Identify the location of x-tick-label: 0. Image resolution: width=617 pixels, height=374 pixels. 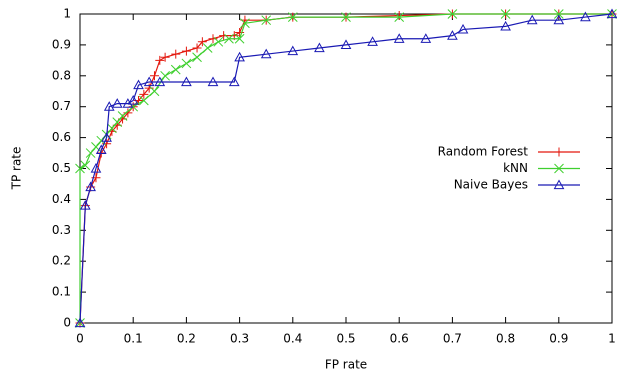
(80, 339).